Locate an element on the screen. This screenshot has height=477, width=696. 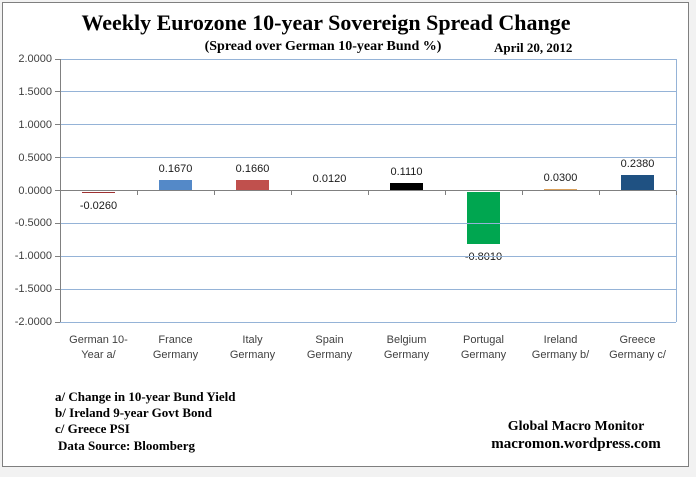
y-tick-label: 2.0000 is located at coordinates (35, 59).